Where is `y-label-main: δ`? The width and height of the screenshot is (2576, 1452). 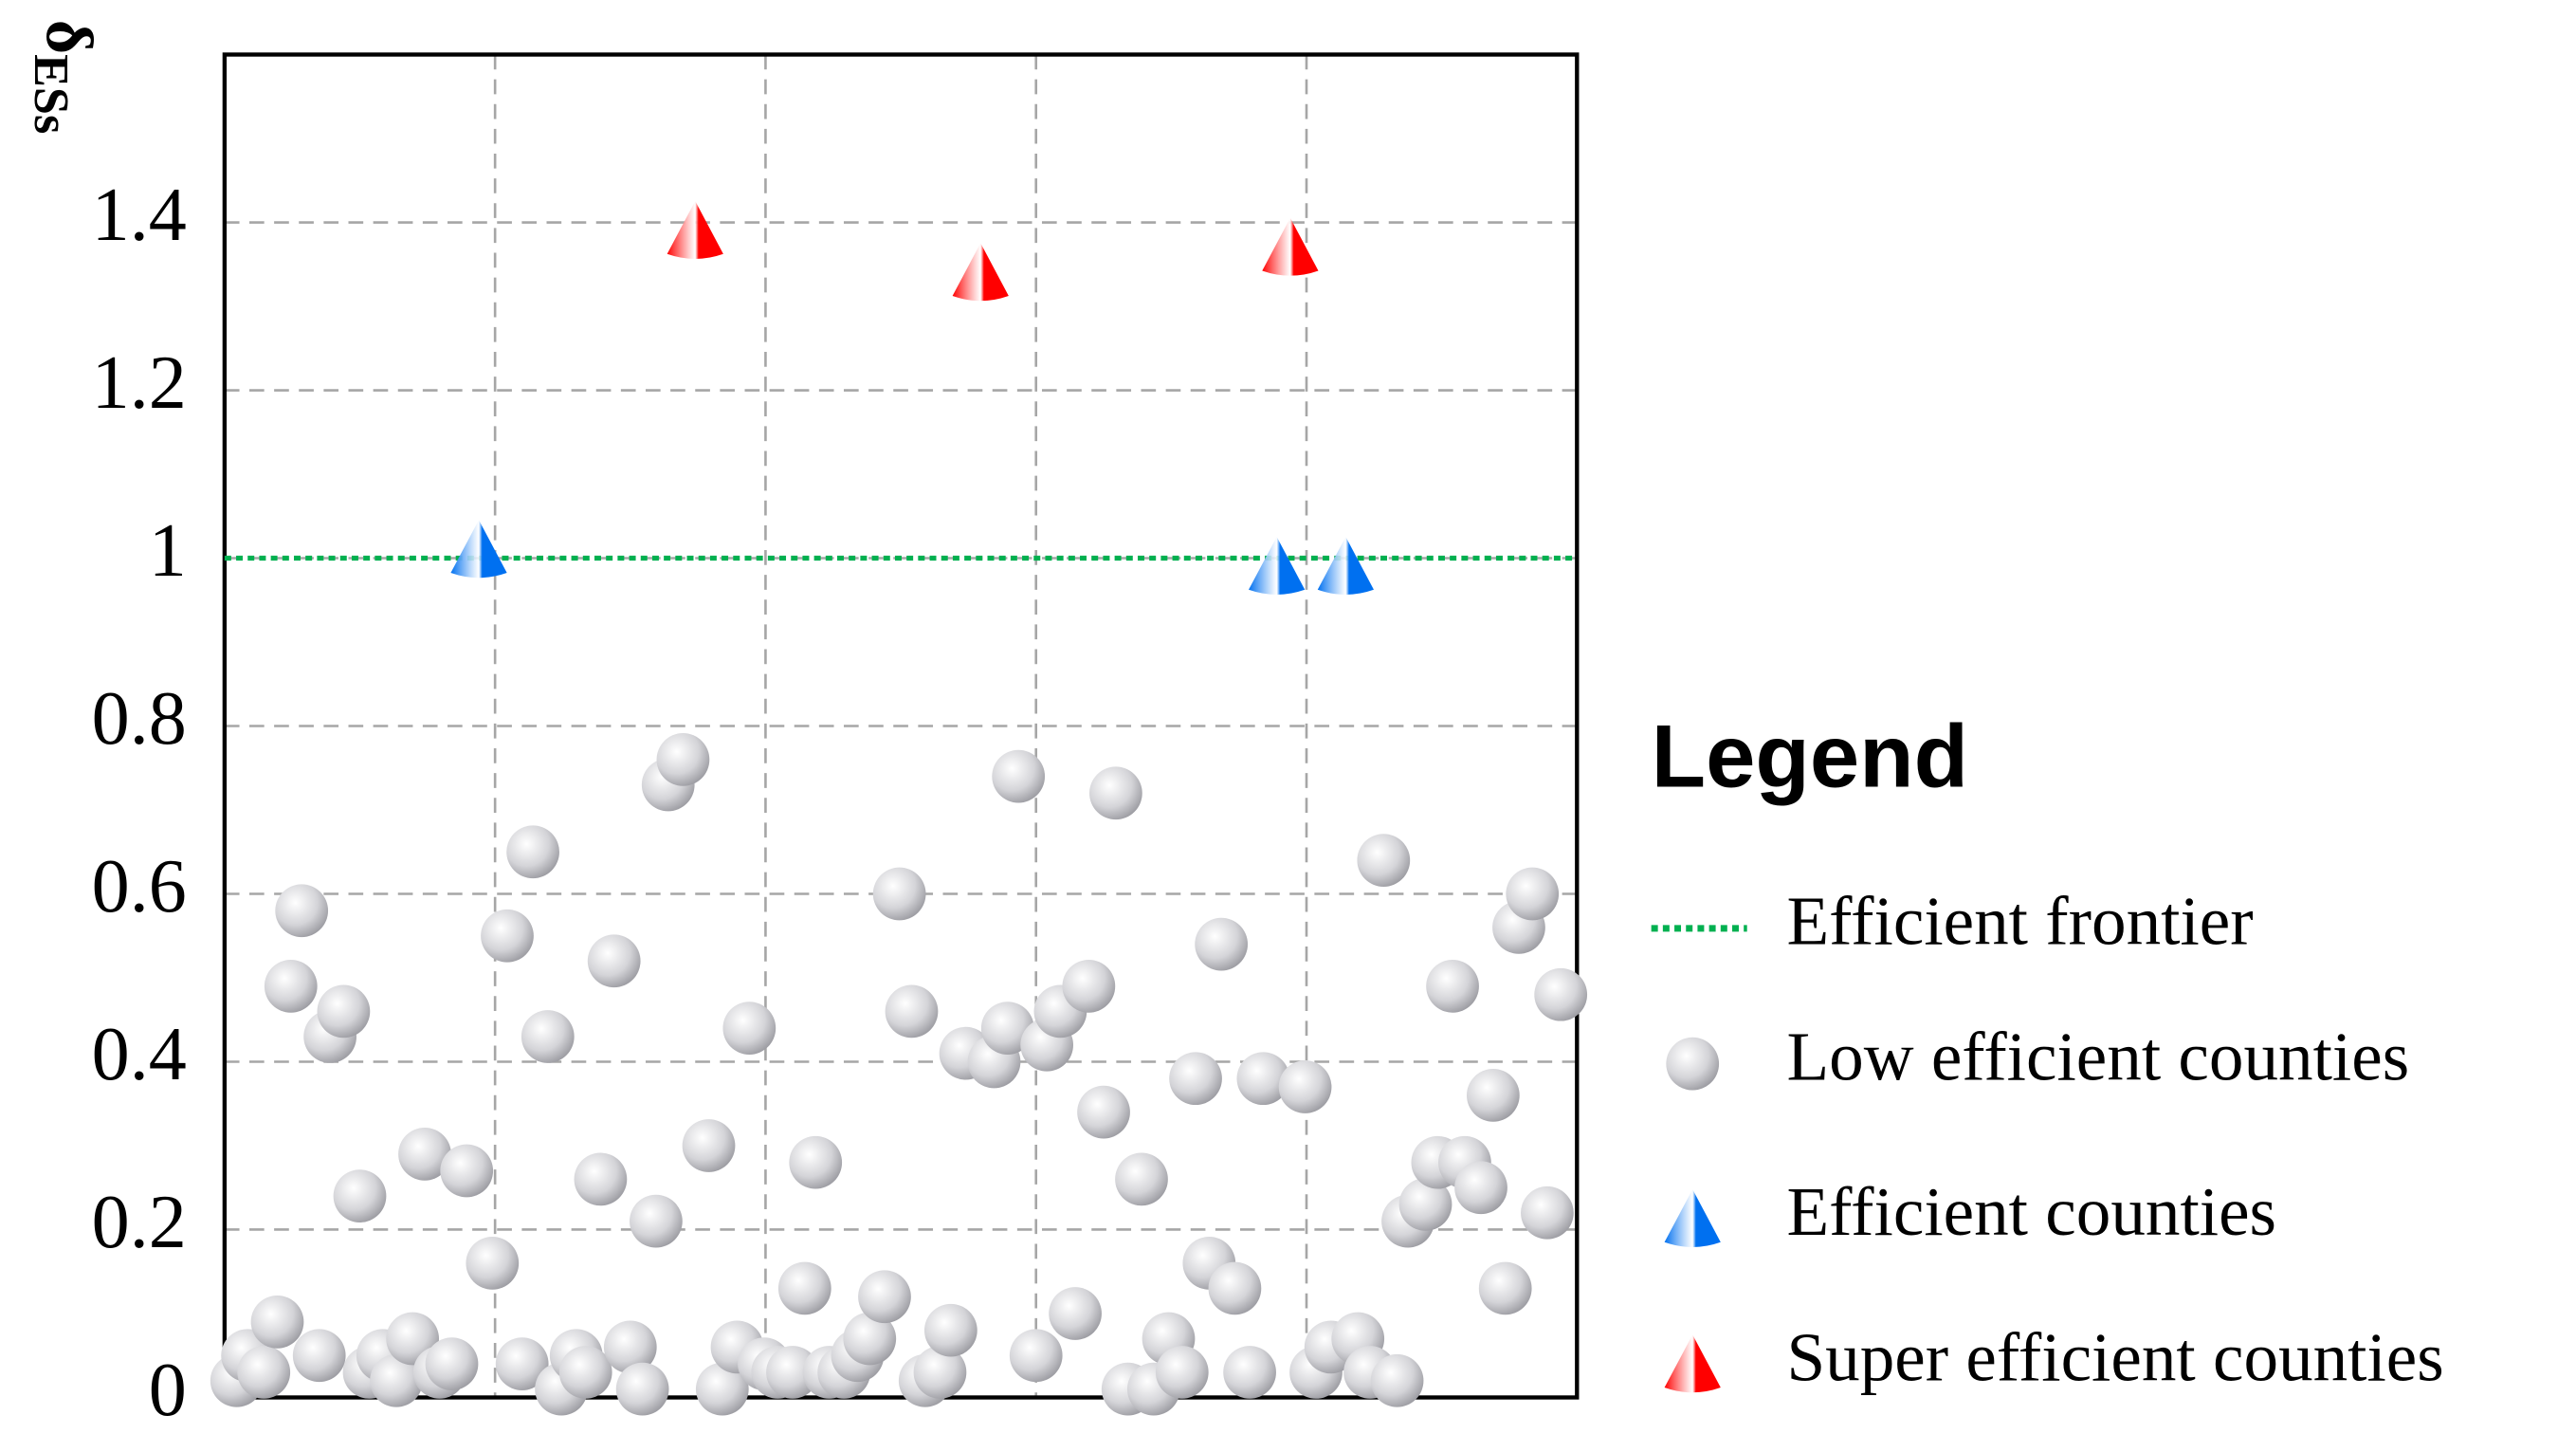 y-label-main: δ is located at coordinates (68, 37).